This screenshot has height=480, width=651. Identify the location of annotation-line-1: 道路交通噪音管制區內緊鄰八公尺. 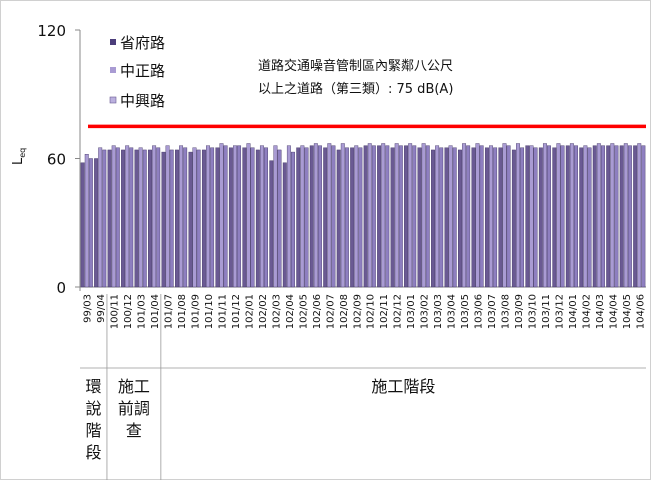
(355, 66).